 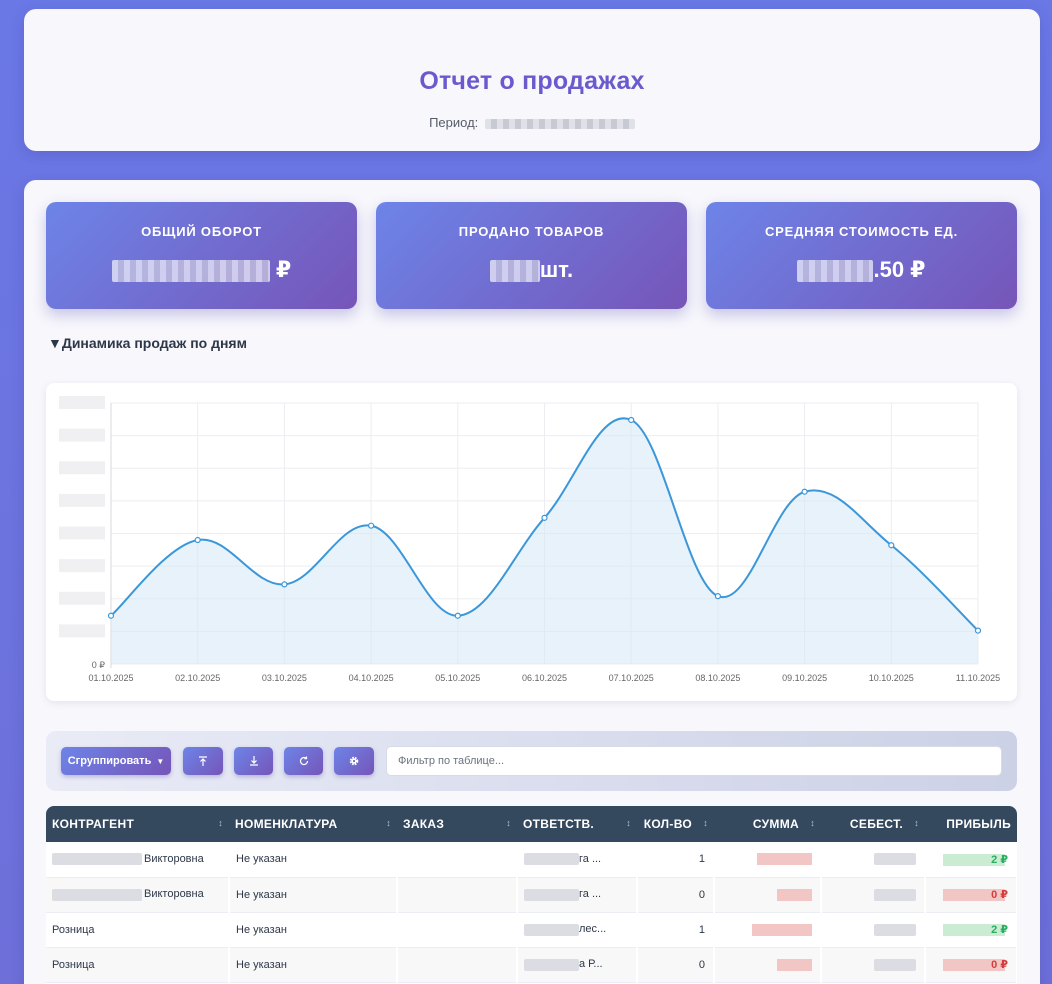 What do you see at coordinates (631, 678) in the screenshot?
I see `x-tick-label: 07.10.2025` at bounding box center [631, 678].